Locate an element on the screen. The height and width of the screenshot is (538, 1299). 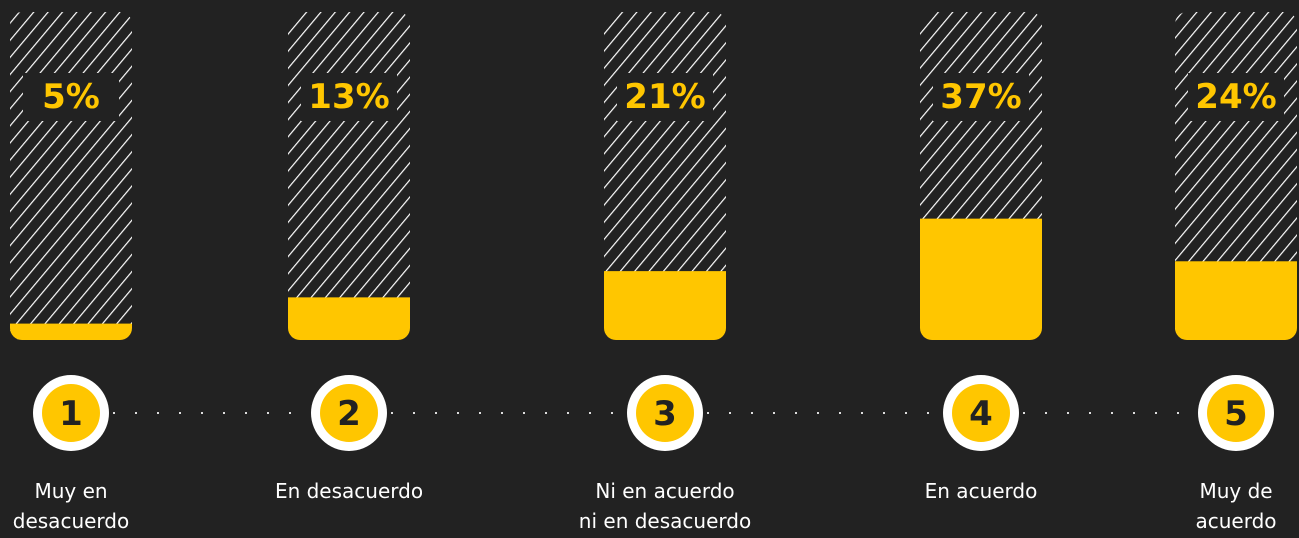
value-label: 24% is located at coordinates (1235, 97).